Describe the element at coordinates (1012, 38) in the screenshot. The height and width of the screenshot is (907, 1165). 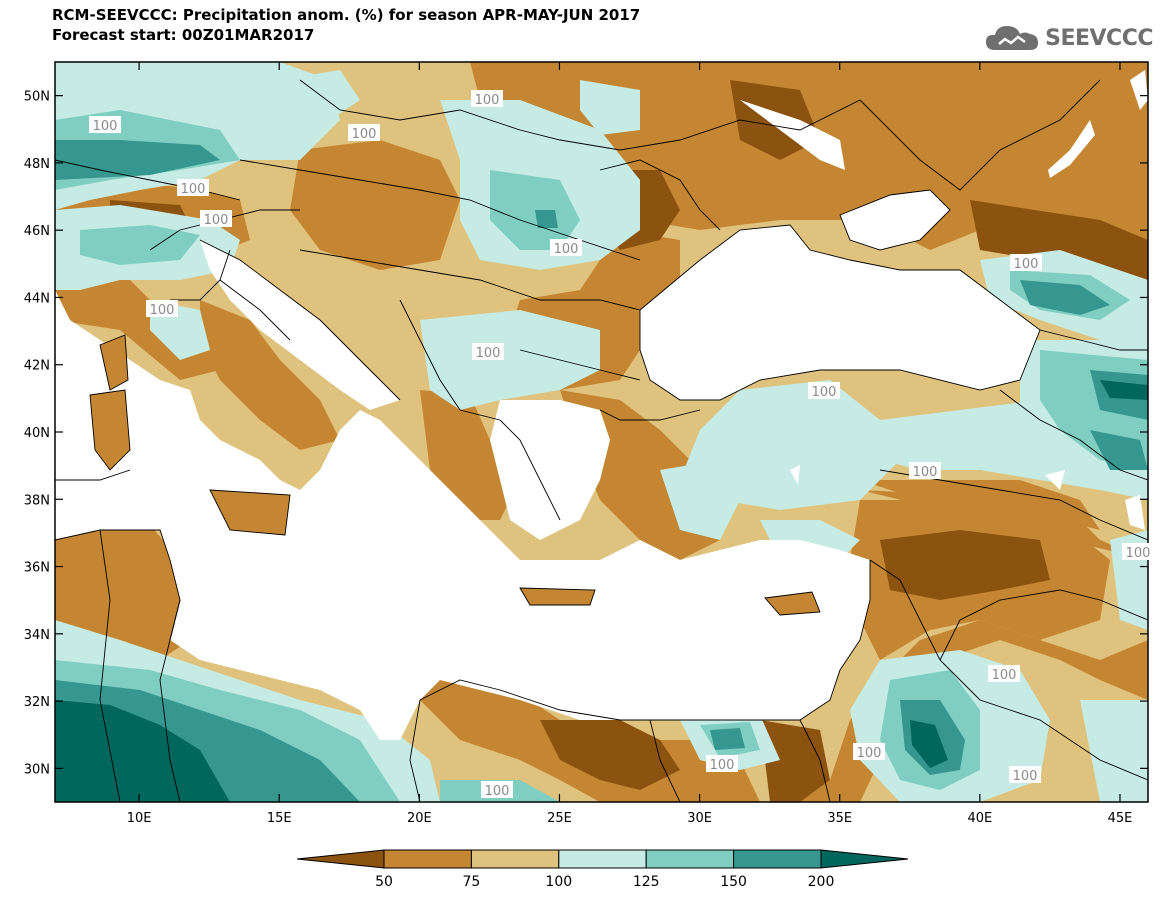
I see `cloud-icon` at that location.